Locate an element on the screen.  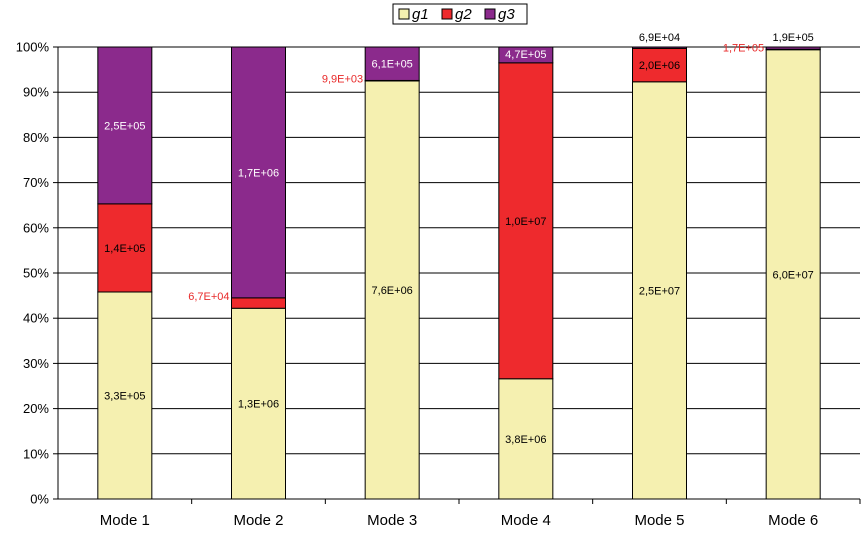
data-label: 1,7E+06 is located at coordinates (258, 173).